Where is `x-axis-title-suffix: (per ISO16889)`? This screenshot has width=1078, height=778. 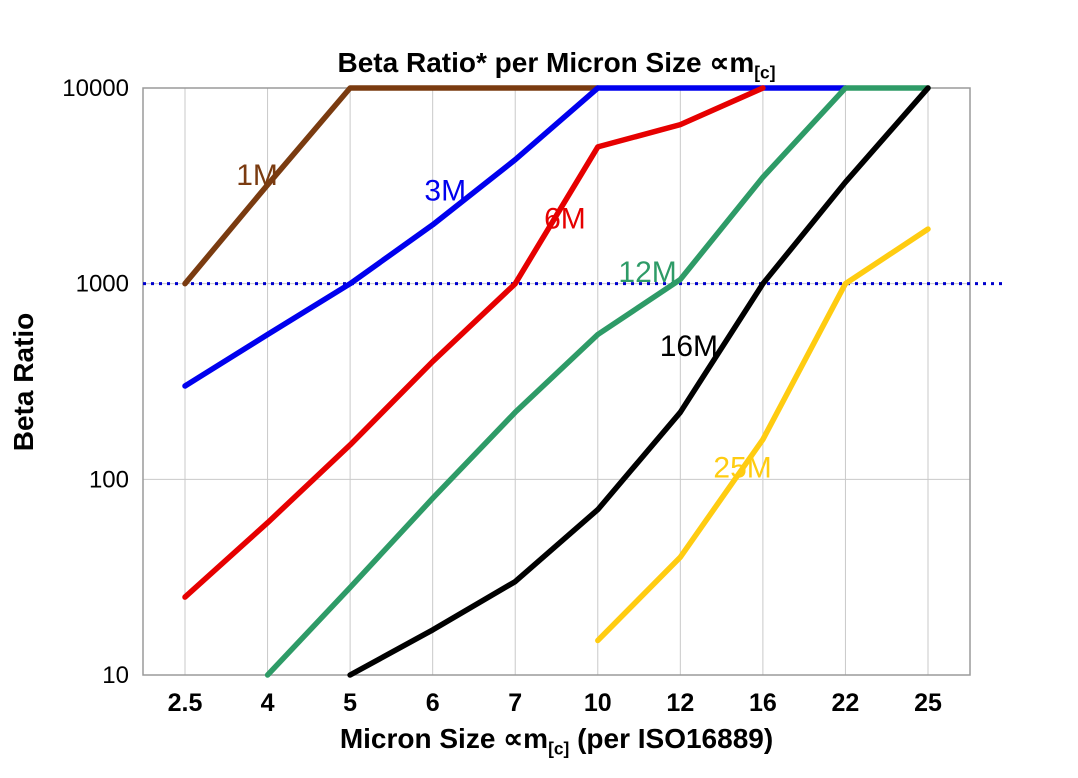 x-axis-title-suffix: (per ISO16889) is located at coordinates (671, 738).